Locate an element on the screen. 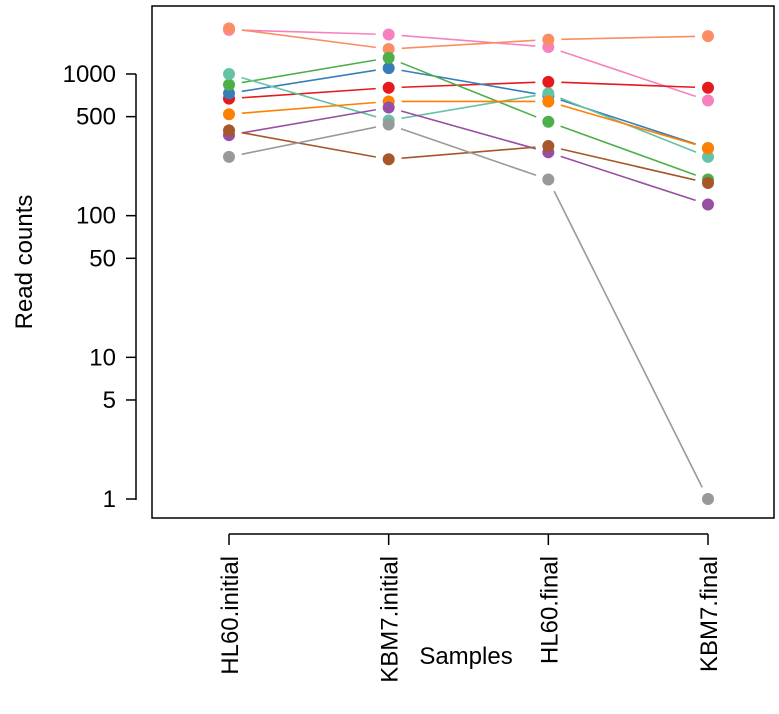 This screenshot has height=714, width=779. y-axis-ticks: 1 5 10 50 100 500 1000 is located at coordinates (99, 287).